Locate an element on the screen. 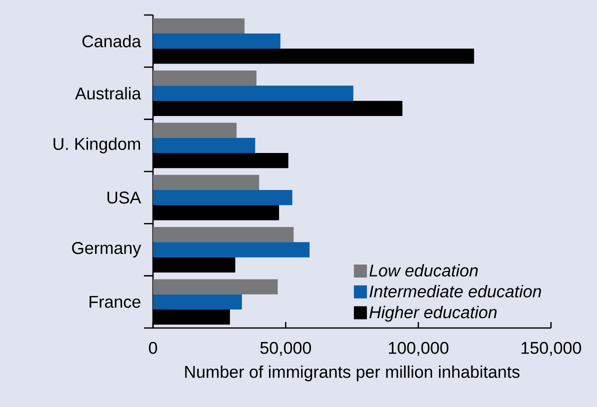 This screenshot has width=597, height=407. y-tick-label: U. Kingdom is located at coordinates (97, 145).